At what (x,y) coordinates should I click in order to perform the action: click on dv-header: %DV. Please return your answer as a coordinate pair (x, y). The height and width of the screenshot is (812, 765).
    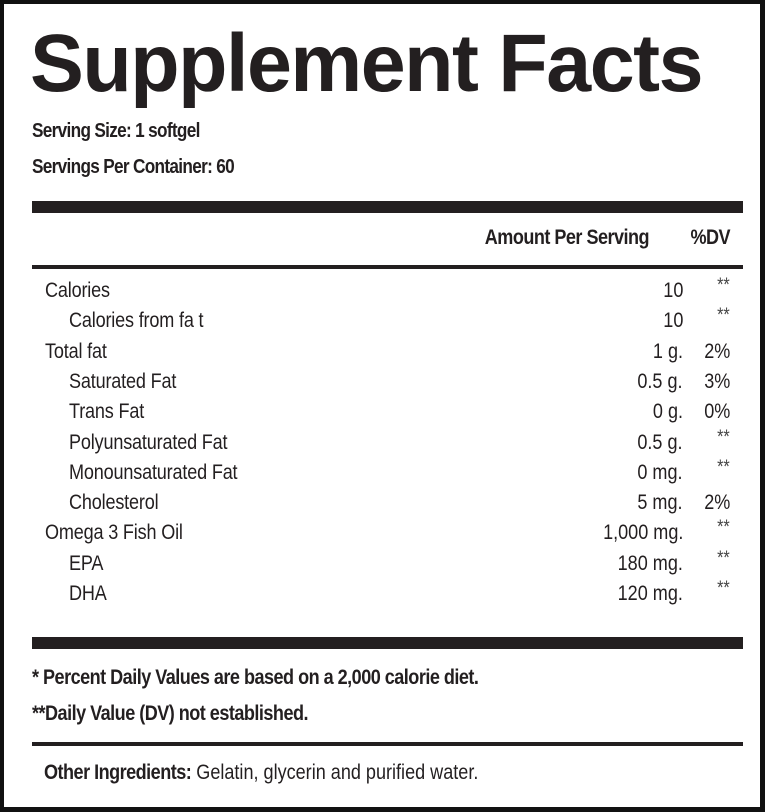
    Looking at the image, I should click on (710, 237).